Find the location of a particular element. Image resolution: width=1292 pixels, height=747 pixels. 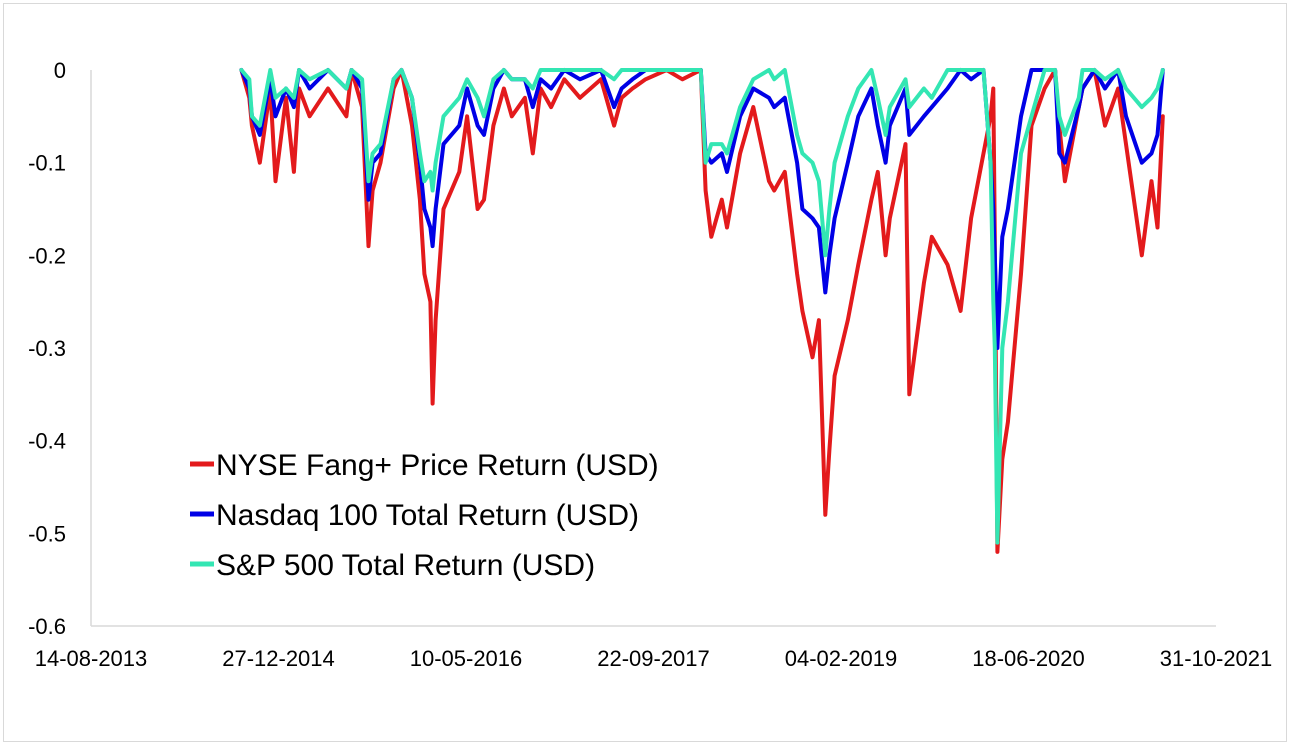

y-tick-label: -0.5 is located at coordinates (47, 533).